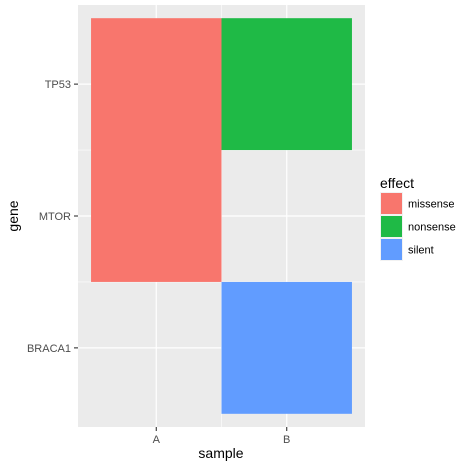 Image resolution: width=474 pixels, height=470 pixels. Describe the element at coordinates (391, 203) in the screenshot. I see `legend-key-missense` at that location.